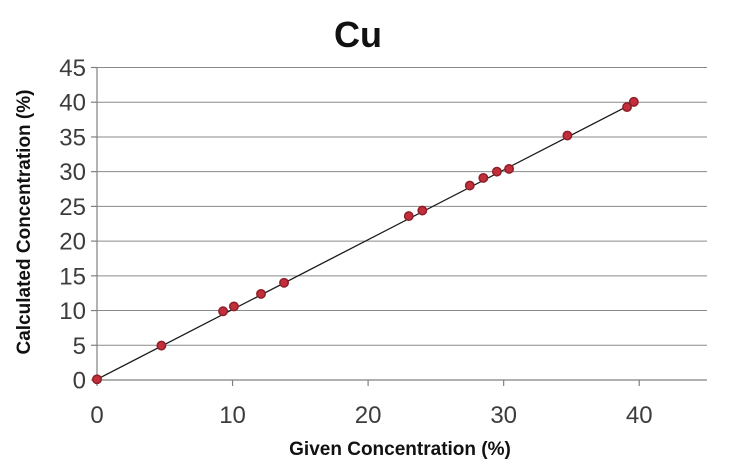 Image resolution: width=735 pixels, height=467 pixels. I want to click on y-tick-label: 20, so click(72, 242).